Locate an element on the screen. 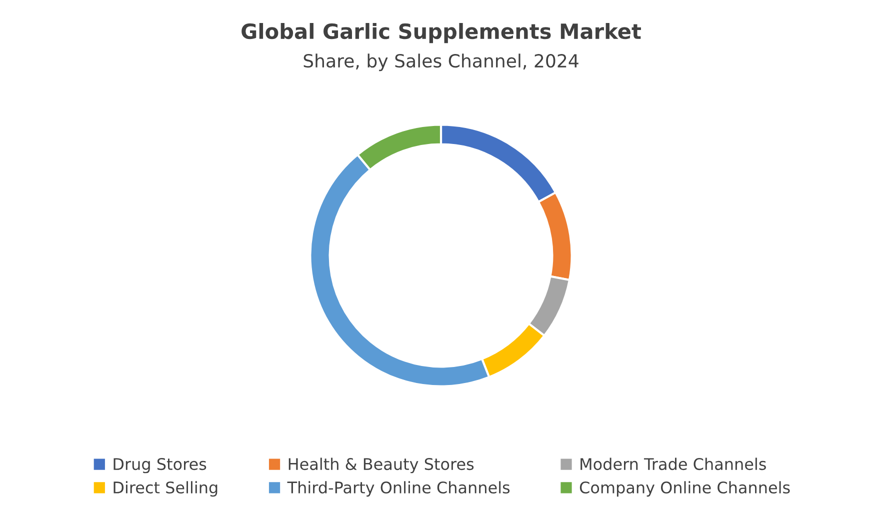 The image size is (882, 511). legend-label: Health & Beauty Stores is located at coordinates (381, 466).